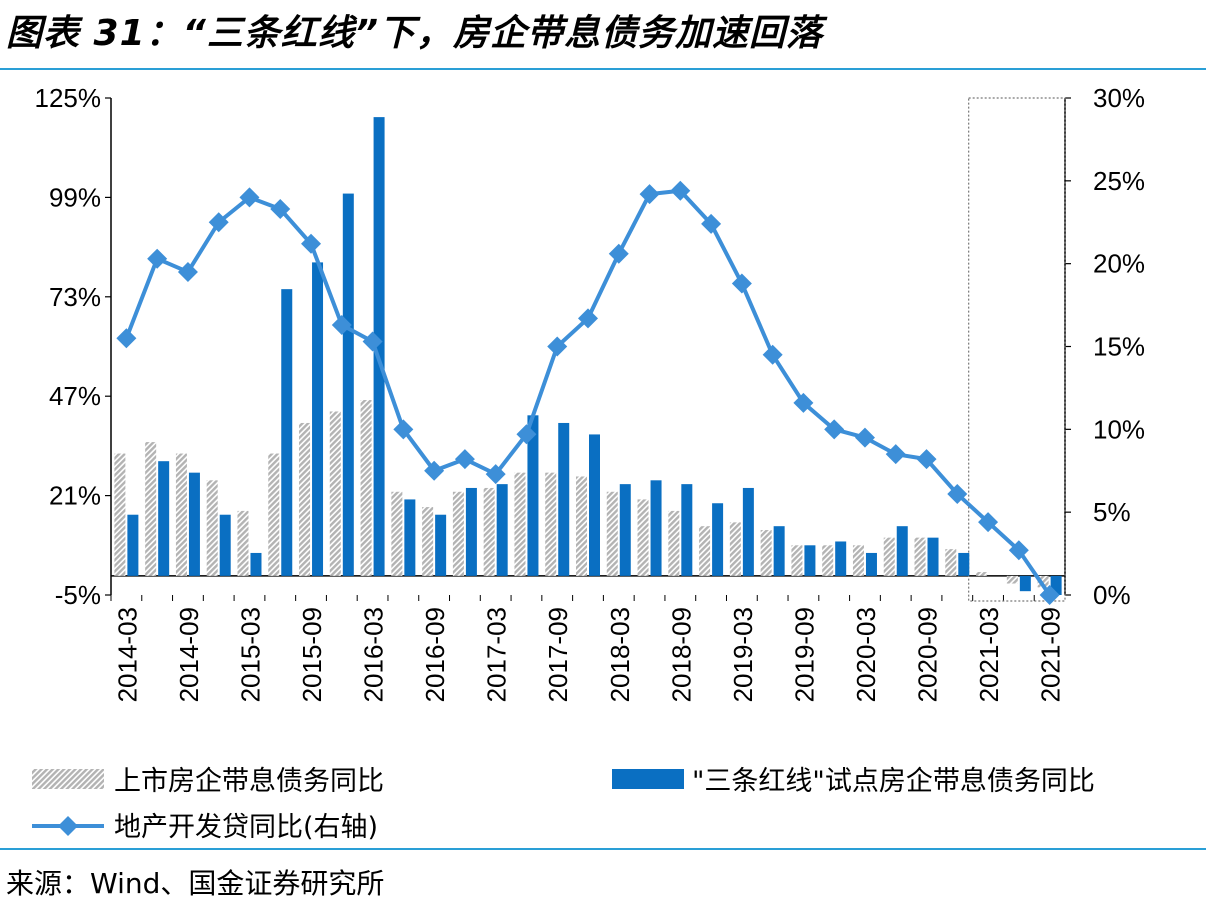 The width and height of the screenshot is (1206, 904). What do you see at coordinates (250, 654) in the screenshot?
I see `x-tick-label: 2015-03` at bounding box center [250, 654].